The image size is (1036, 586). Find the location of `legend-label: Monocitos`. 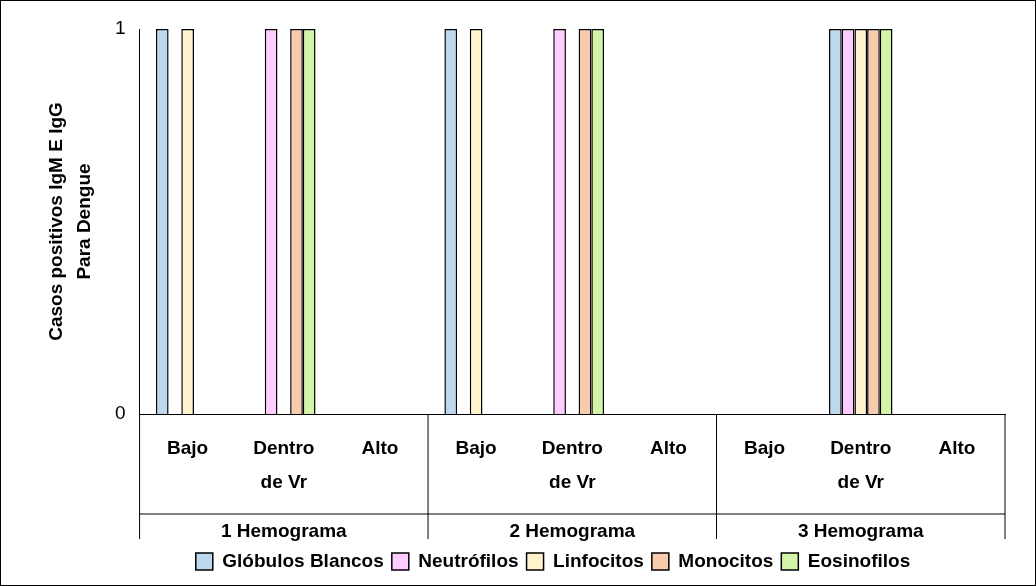

legend-label: Monocitos is located at coordinates (726, 560).